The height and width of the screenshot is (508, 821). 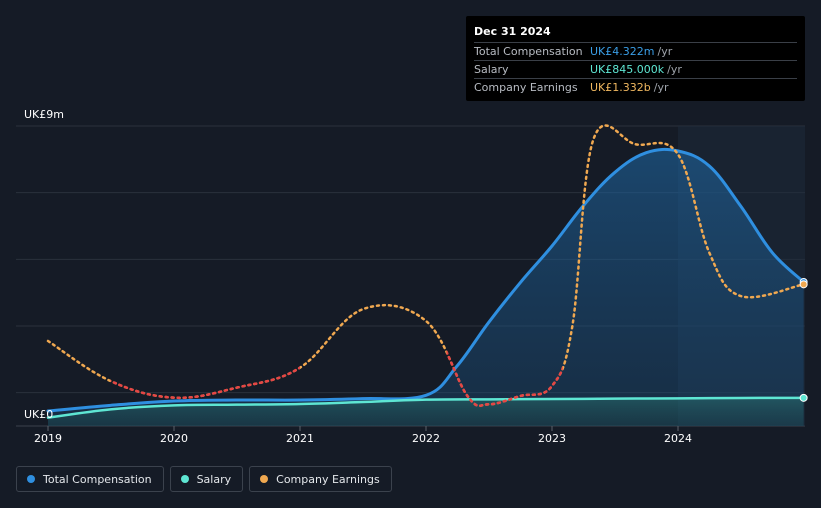 What do you see at coordinates (620, 87) in the screenshot?
I see `tooltip-value: UK£1.332b` at bounding box center [620, 87].